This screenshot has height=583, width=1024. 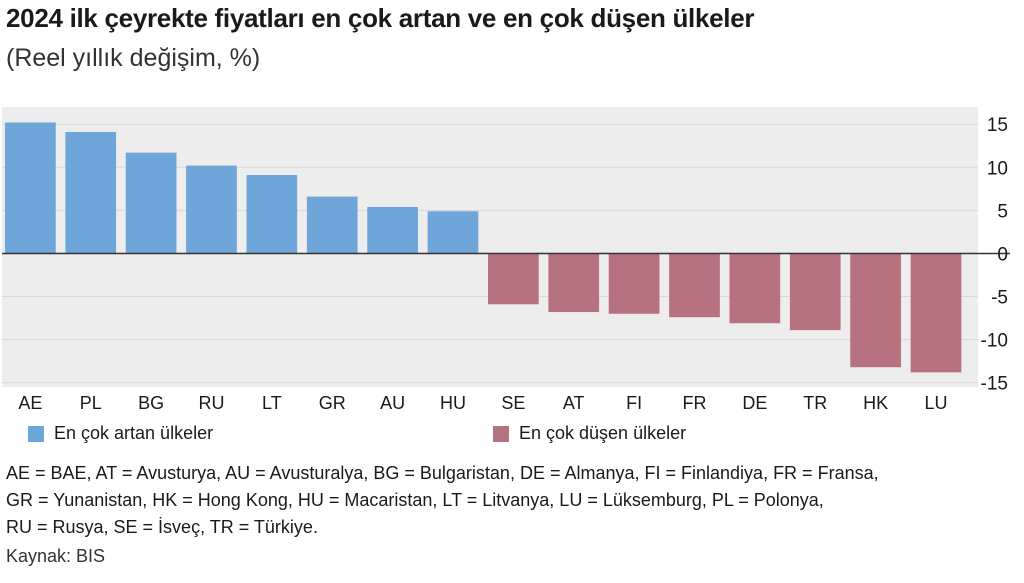 What do you see at coordinates (30, 188) in the screenshot?
I see `bar-ae` at bounding box center [30, 188].